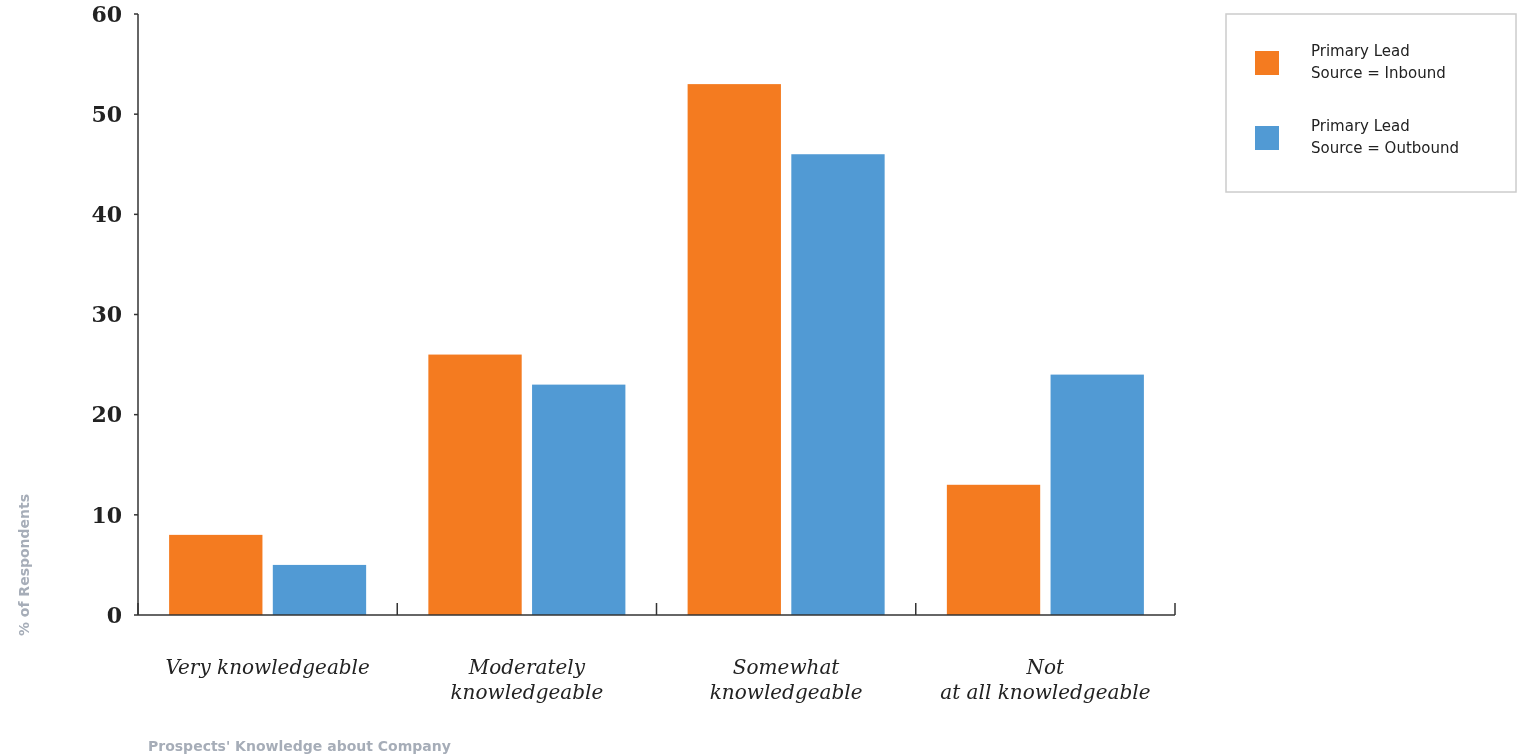  What do you see at coordinates (527, 679) in the screenshot?
I see `x-tick-label: Moderately knowledgeable` at bounding box center [527, 679].